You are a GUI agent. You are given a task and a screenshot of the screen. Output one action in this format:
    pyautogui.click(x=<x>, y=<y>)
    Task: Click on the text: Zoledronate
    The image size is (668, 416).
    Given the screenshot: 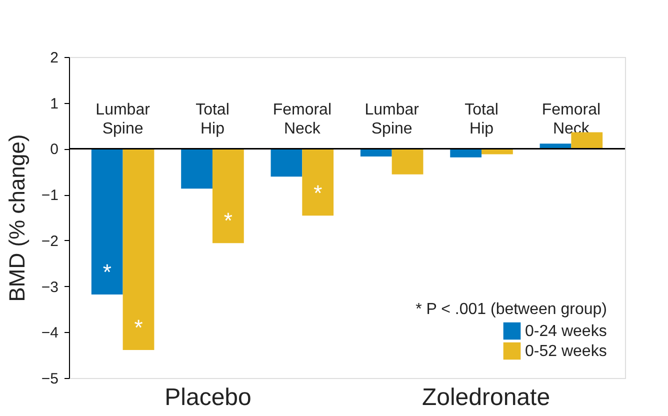 What is the action you would take?
    pyautogui.click(x=486, y=397)
    